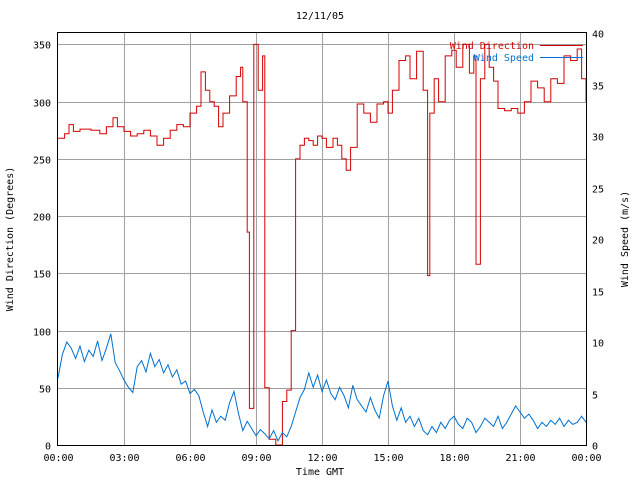 The height and width of the screenshot is (480, 640). What do you see at coordinates (625, 239) in the screenshot?
I see `y-axis-label-right: Wind Speed (m/s)` at bounding box center [625, 239].